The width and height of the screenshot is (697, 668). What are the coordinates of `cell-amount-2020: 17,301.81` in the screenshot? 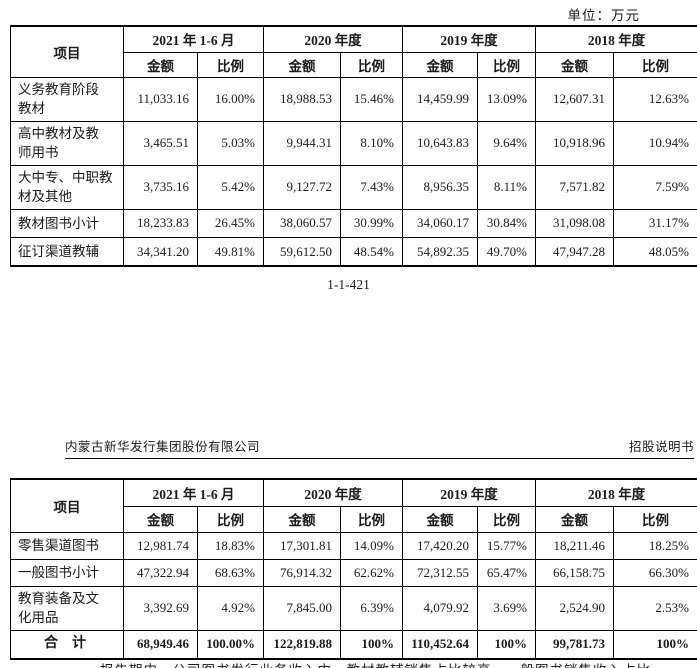 It's located at (302, 545).